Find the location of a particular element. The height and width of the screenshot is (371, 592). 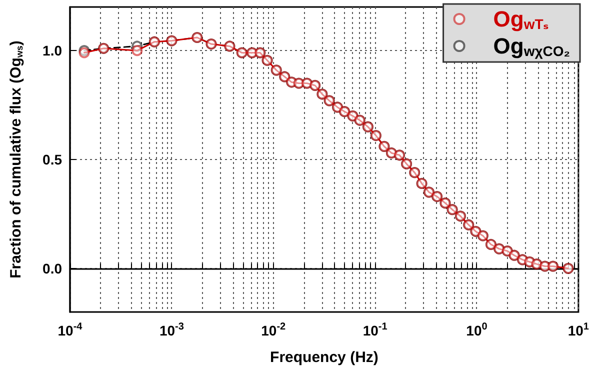

y-axis-title: Fraction of cumulative flux (Ogws) is located at coordinates (16, 159).